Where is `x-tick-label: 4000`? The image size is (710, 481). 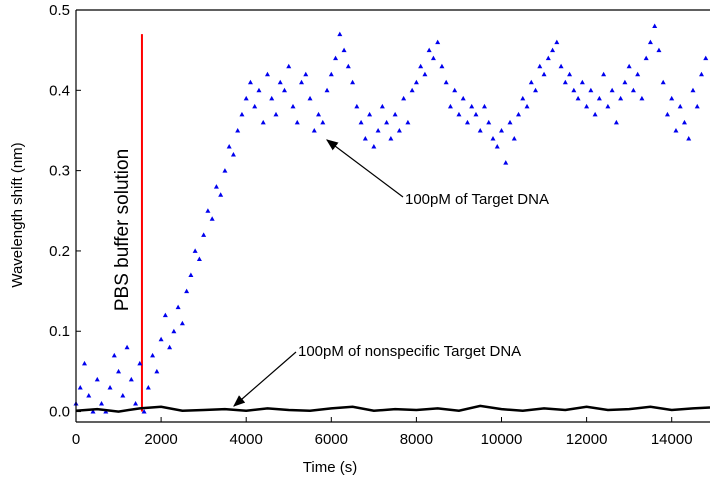
x-tick-label: 4000 is located at coordinates (246, 439).